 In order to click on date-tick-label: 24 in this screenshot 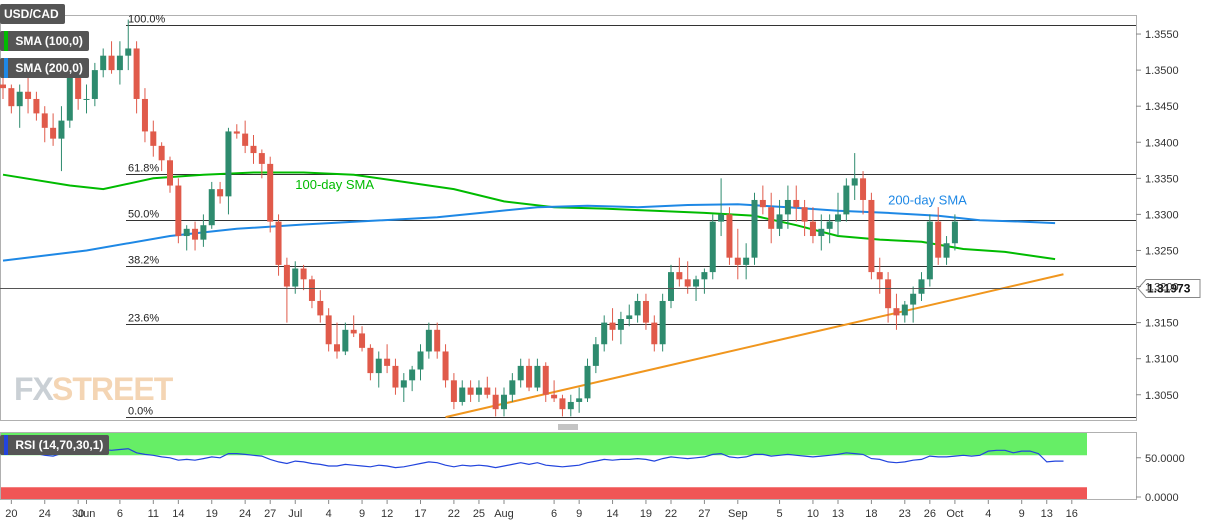, I will do `click(45, 514)`.